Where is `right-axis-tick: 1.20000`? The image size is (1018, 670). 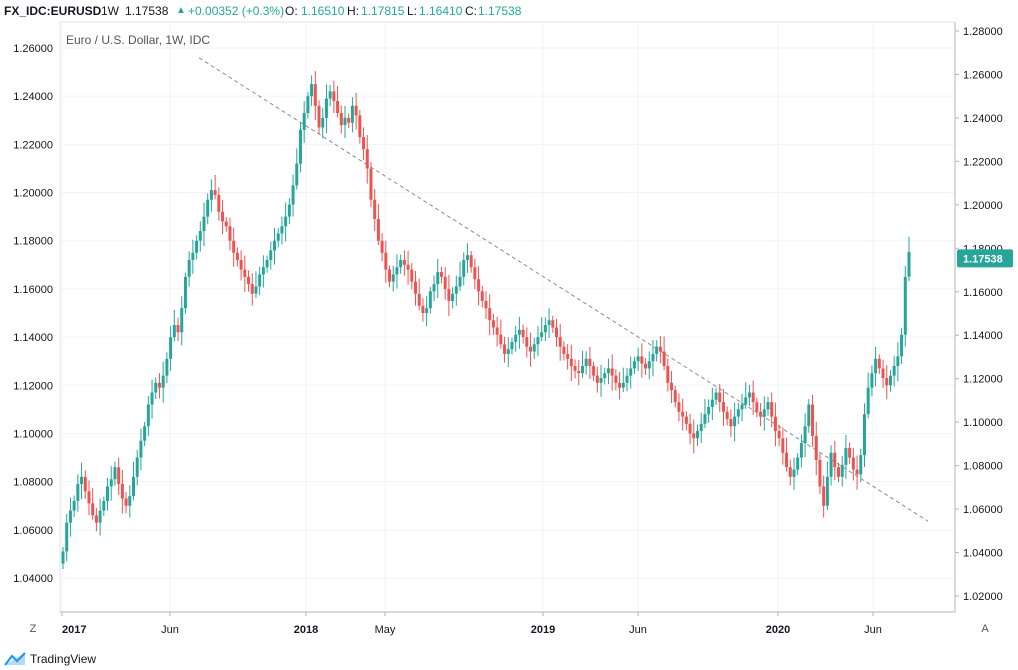
right-axis-tick: 1.20000 is located at coordinates (983, 206).